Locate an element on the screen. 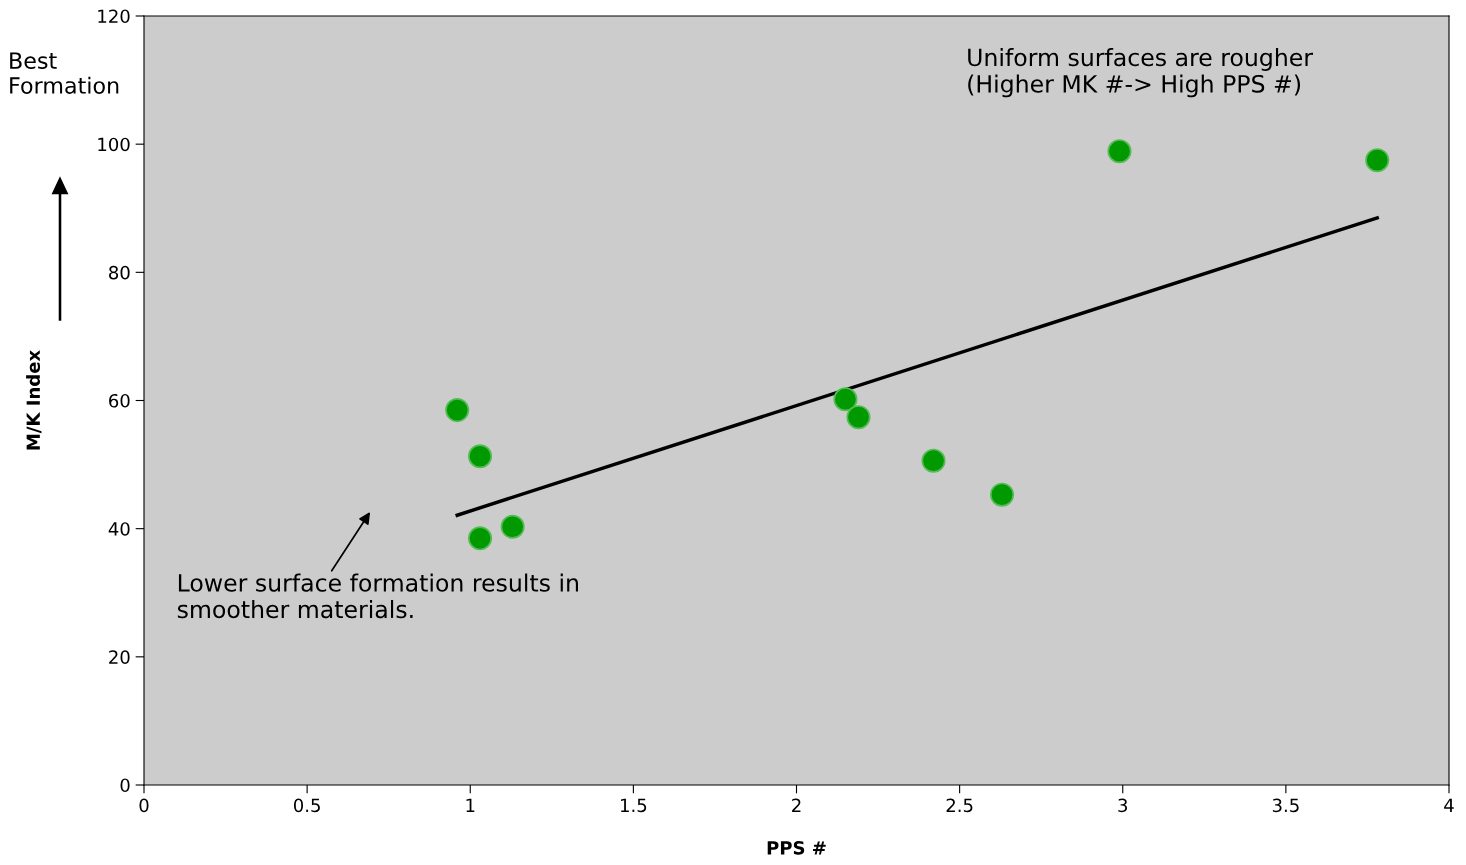 The height and width of the screenshot is (865, 1466). annotation: Uniform surfaces are rougher (Higher MK #-> High PPS #) is located at coordinates (1141, 73).